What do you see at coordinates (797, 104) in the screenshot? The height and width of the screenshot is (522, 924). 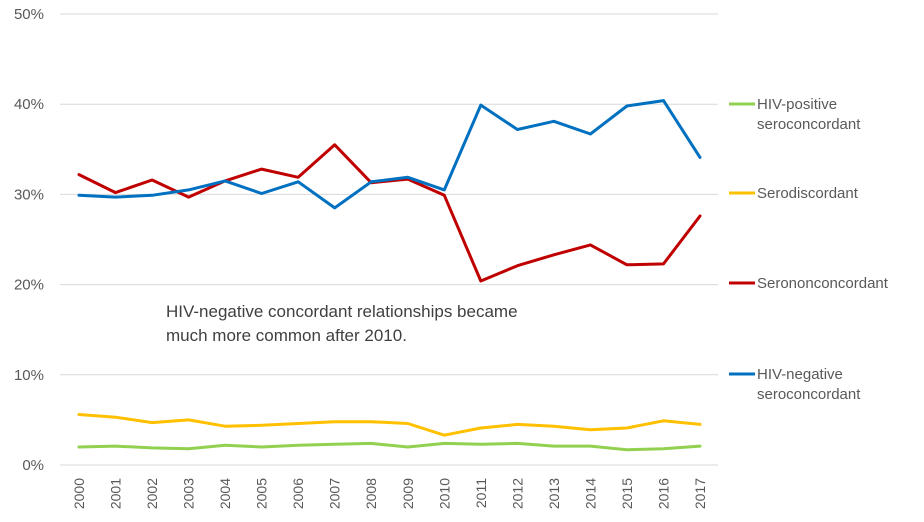 I see `legend-label-line: HIV-positive` at bounding box center [797, 104].